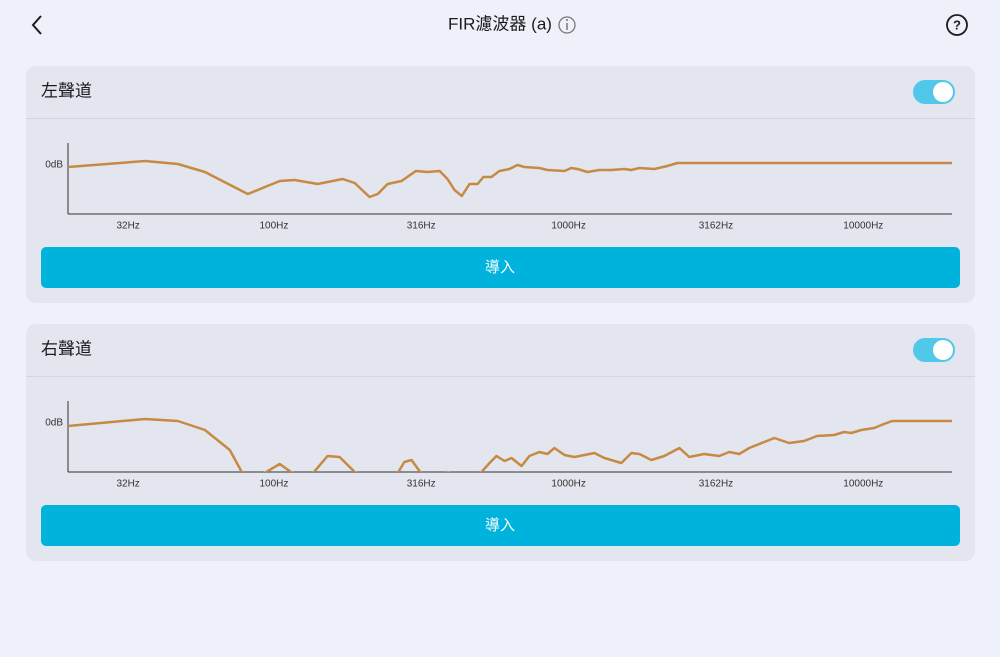 This screenshot has width=1000, height=657. I want to click on page-title: FIR濾波器 (a), so click(500, 23).